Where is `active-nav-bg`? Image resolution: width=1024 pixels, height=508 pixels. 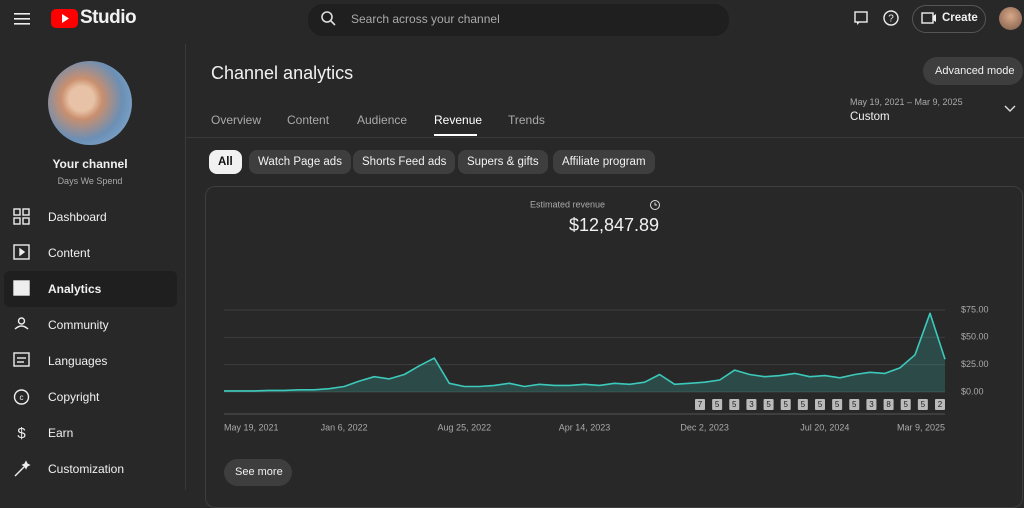 active-nav-bg is located at coordinates (90, 289).